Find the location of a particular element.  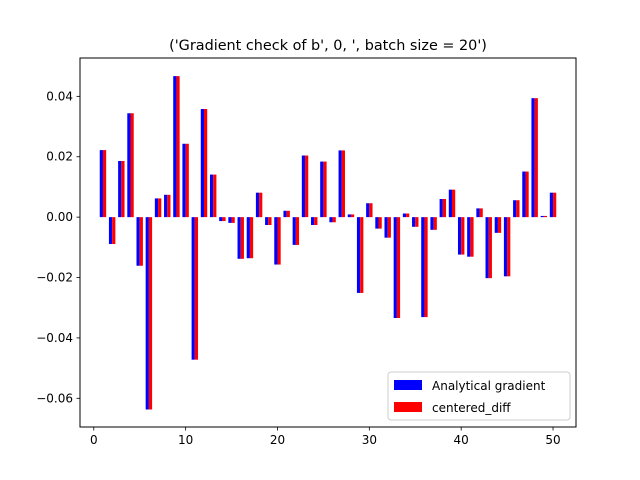

y-axis: −0.06 −0.04 −0.02 0.00 0.02 0.04 is located at coordinates (58, 247).